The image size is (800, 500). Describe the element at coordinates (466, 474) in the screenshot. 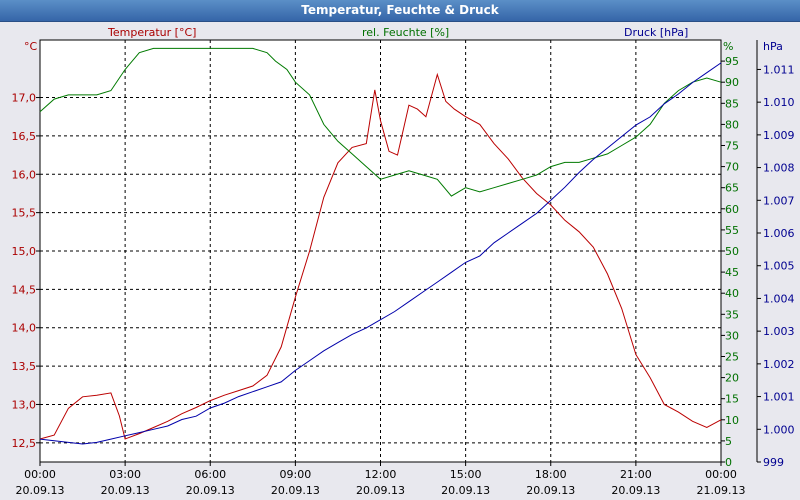

I see `time-tick-label: 15:00` at that location.